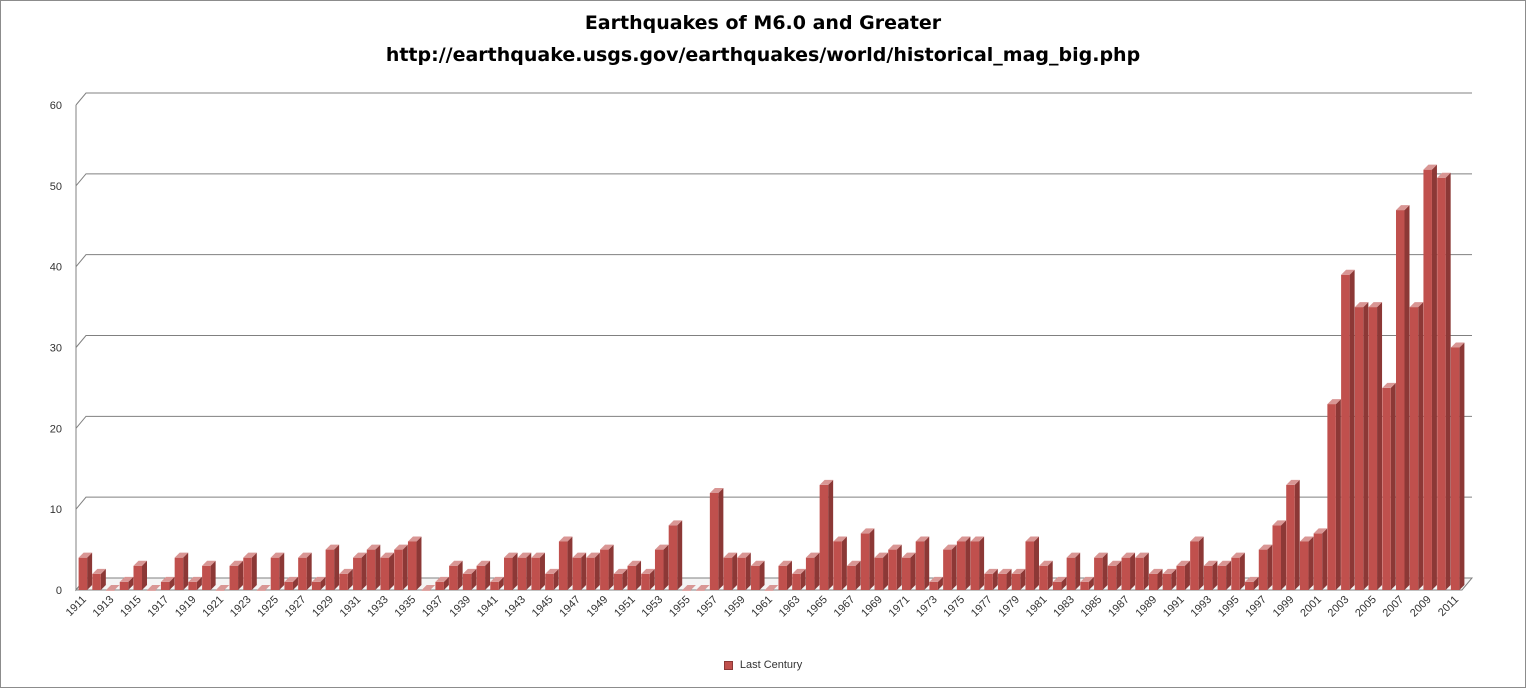 This screenshot has width=1526, height=688. Describe the element at coordinates (460, 607) in the screenshot. I see `x-tick-label: 1939` at that location.